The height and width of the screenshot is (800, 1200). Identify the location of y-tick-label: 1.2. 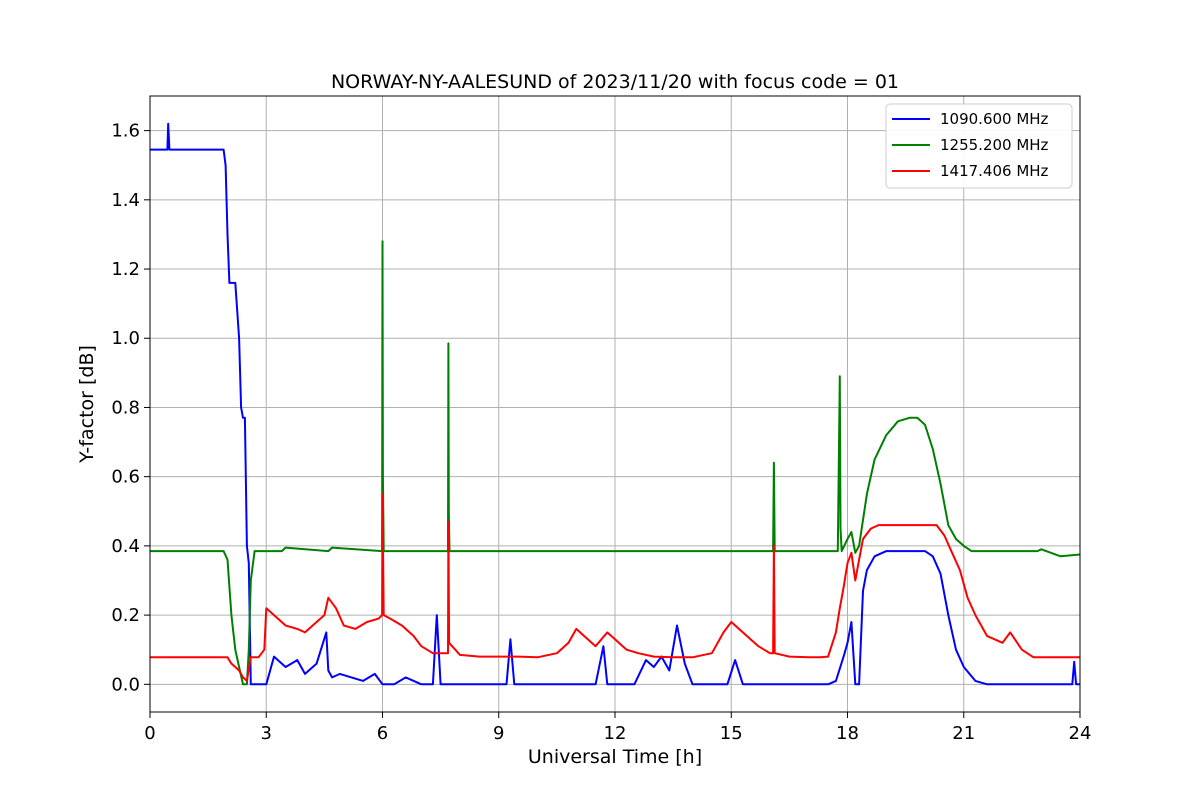
(125, 269).